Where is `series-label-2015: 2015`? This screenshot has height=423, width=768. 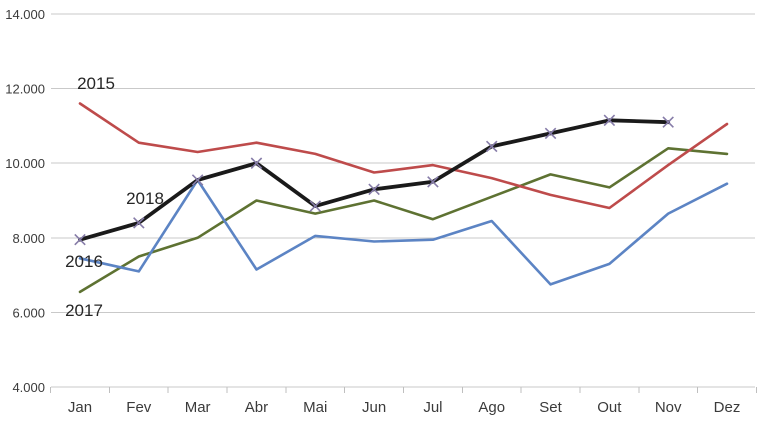
series-label-2015: 2015 is located at coordinates (96, 83).